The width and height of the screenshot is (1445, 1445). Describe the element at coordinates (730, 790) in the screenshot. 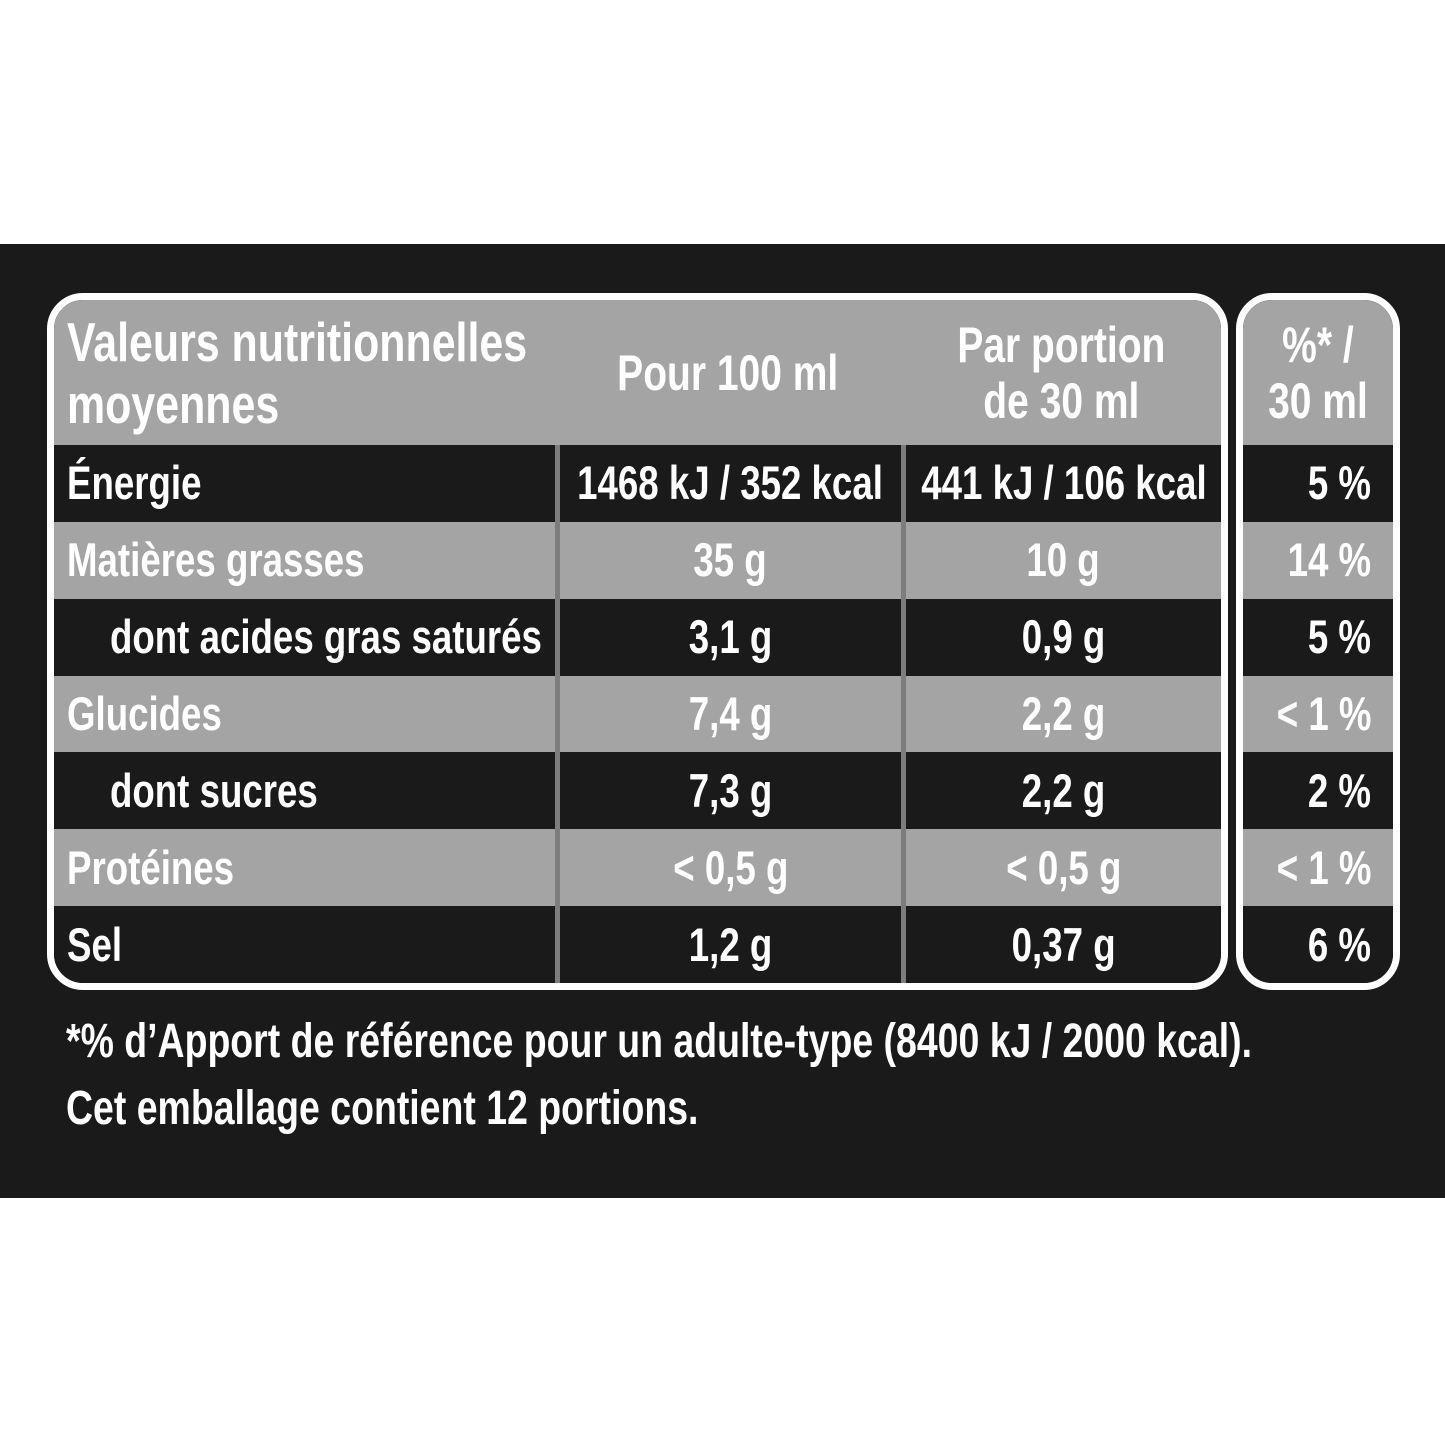

I see `value-per100: 7,3 g` at that location.